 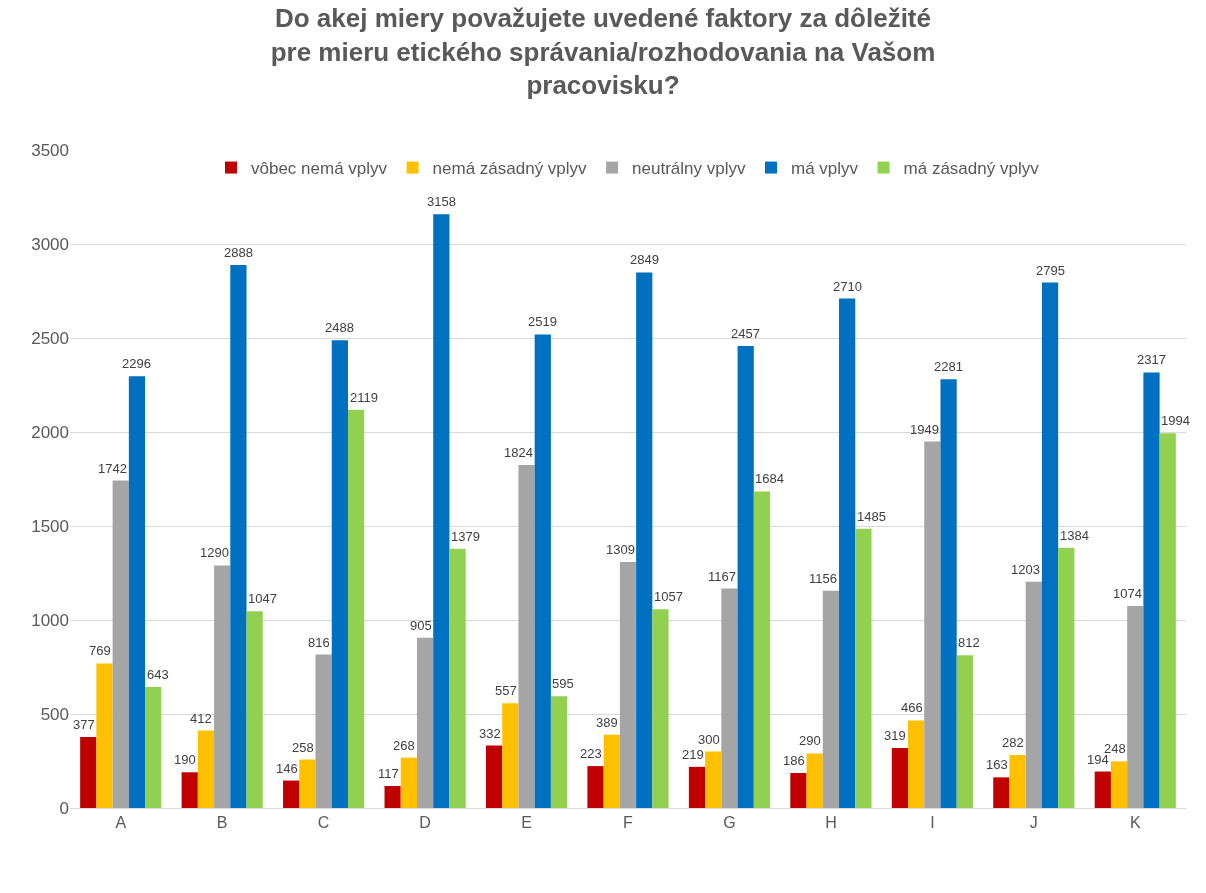 I want to click on data-label: 1074, so click(x=1127, y=593).